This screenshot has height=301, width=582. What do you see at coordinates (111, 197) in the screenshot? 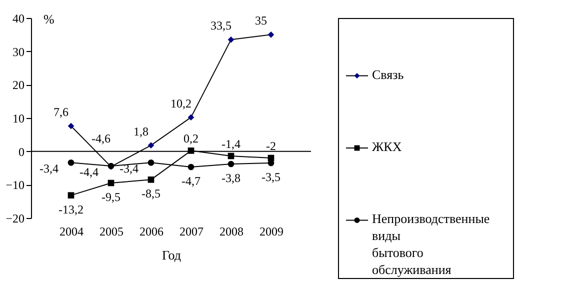
I see `data-label: -9,5` at bounding box center [111, 197].